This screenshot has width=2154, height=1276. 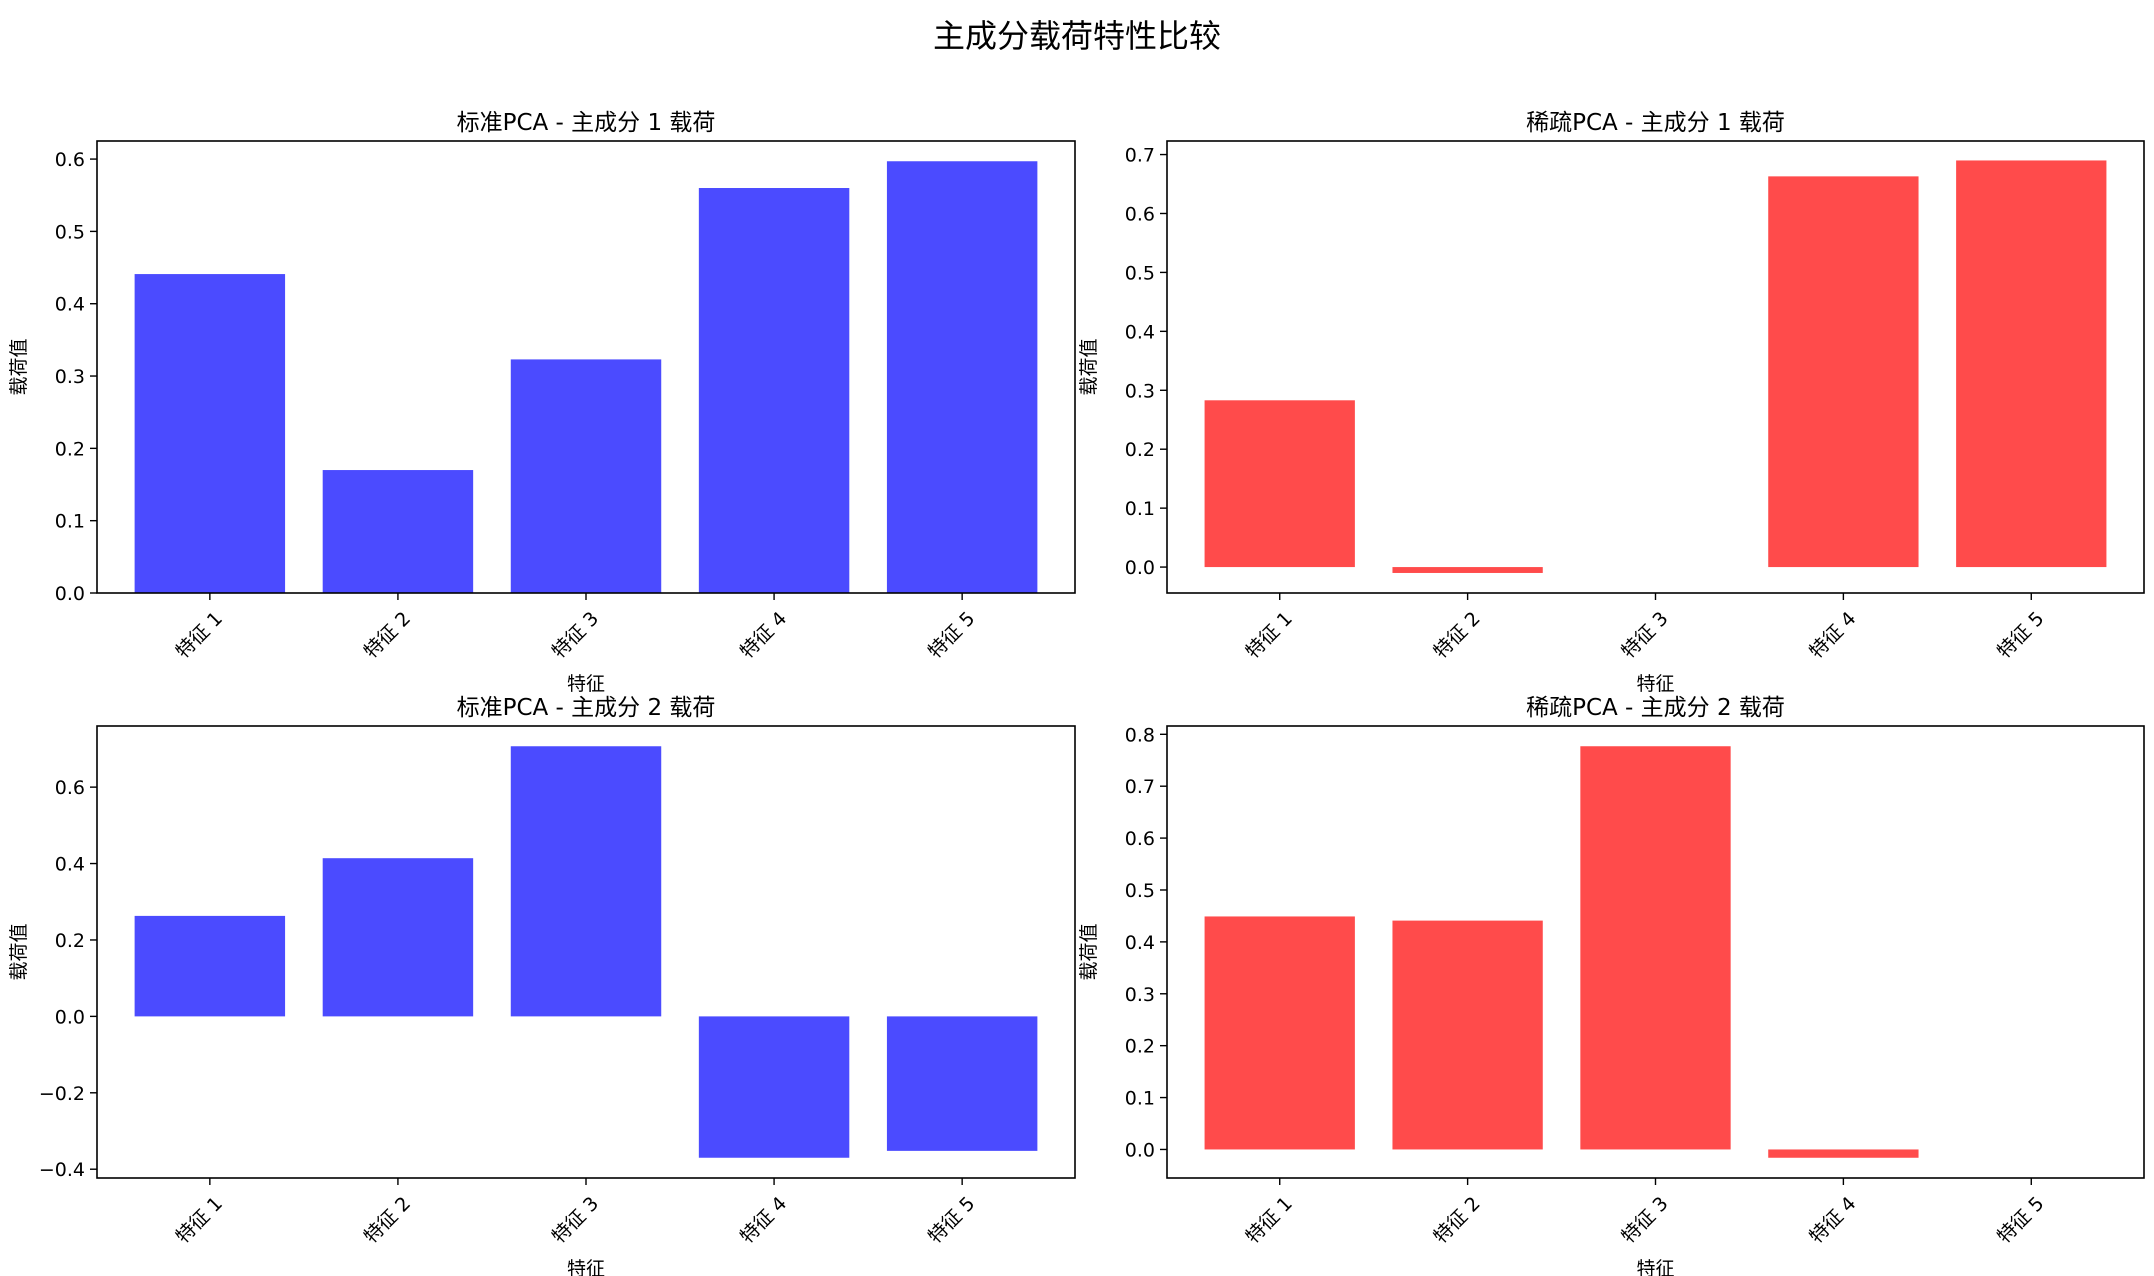 What do you see at coordinates (62, 1170) in the screenshot?
I see `y-tick-label: −0.4` at bounding box center [62, 1170].